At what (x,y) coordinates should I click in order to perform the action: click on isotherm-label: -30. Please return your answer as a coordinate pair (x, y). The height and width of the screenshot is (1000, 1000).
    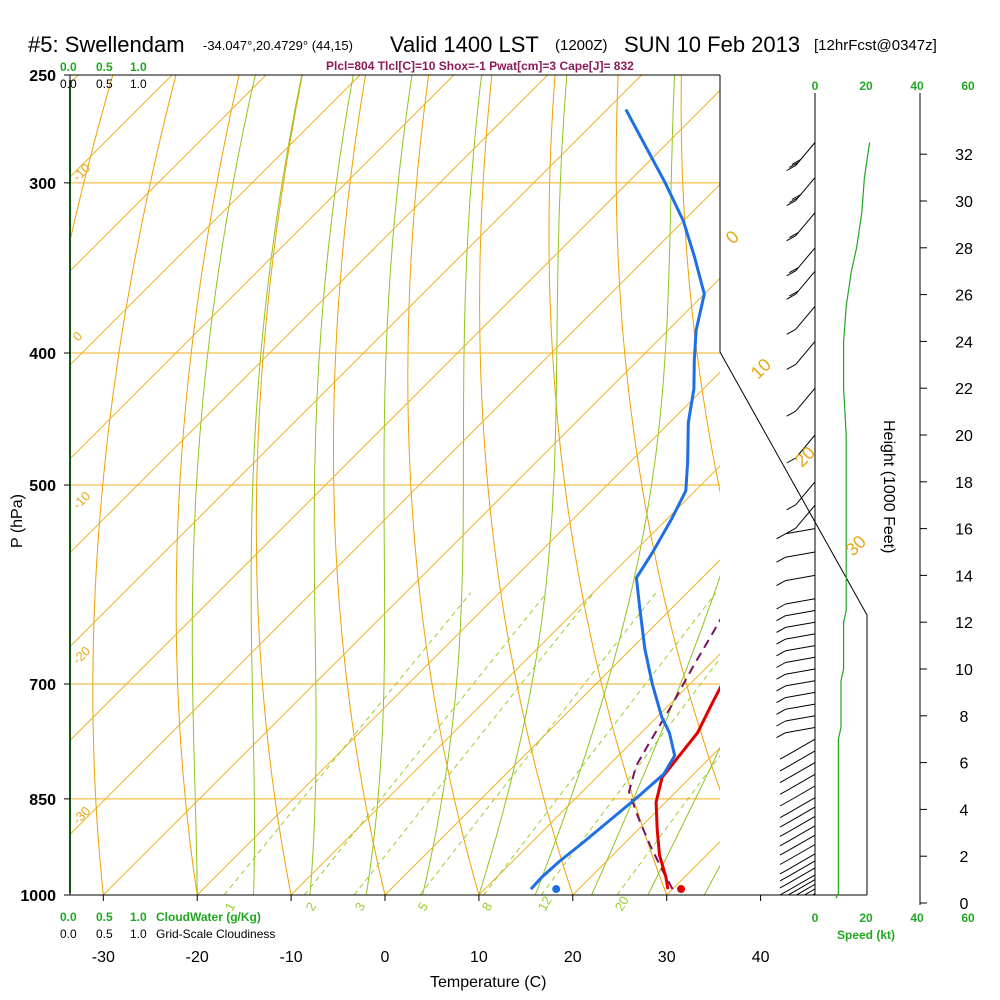
    Looking at the image, I should click on (82, 815).